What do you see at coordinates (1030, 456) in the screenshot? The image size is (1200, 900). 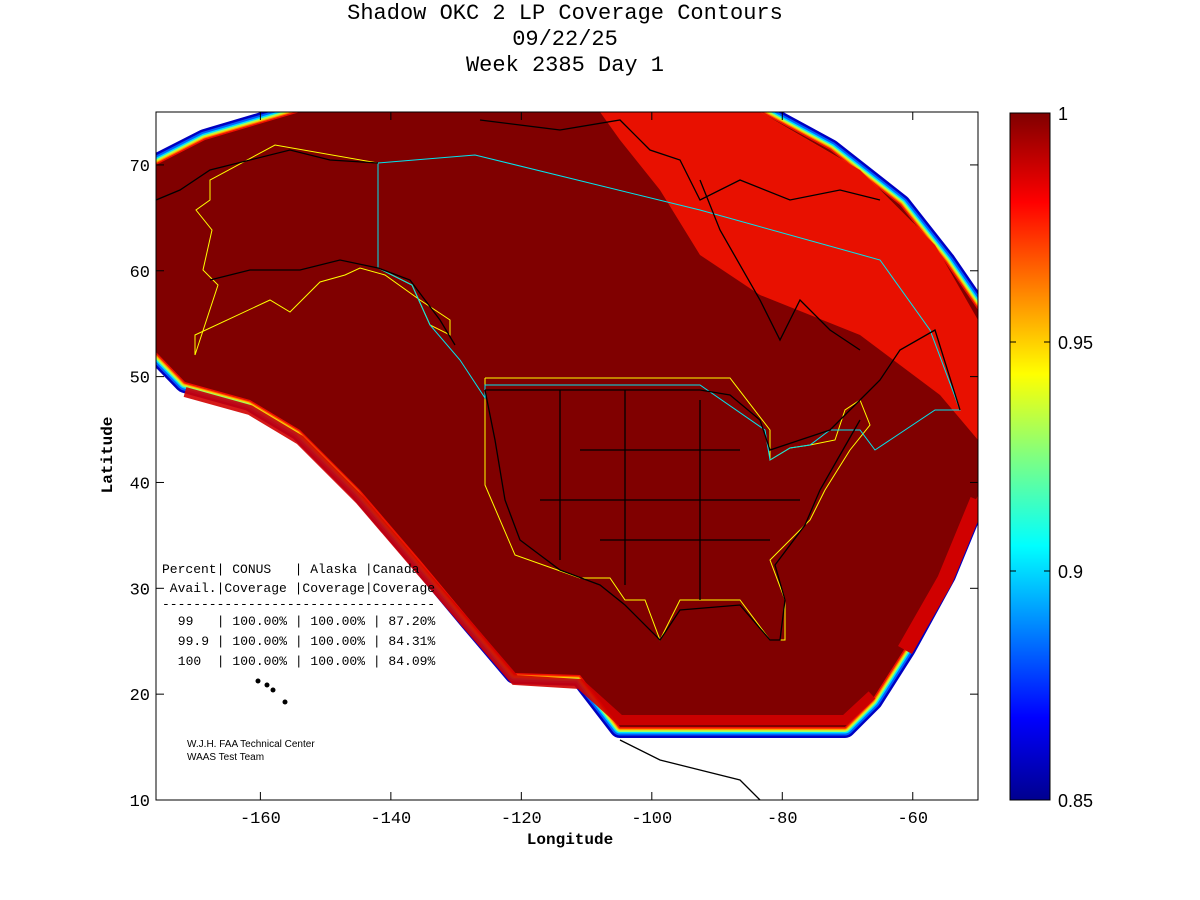 I see `colorbar` at bounding box center [1030, 456].